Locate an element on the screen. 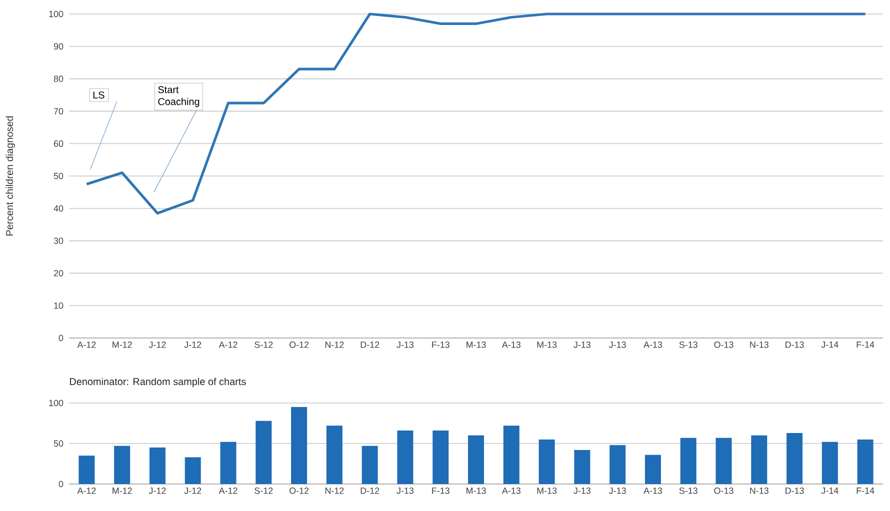 Image resolution: width=890 pixels, height=511 pixels. chart-title: Denominator: Random sample of charts is located at coordinates (158, 383).